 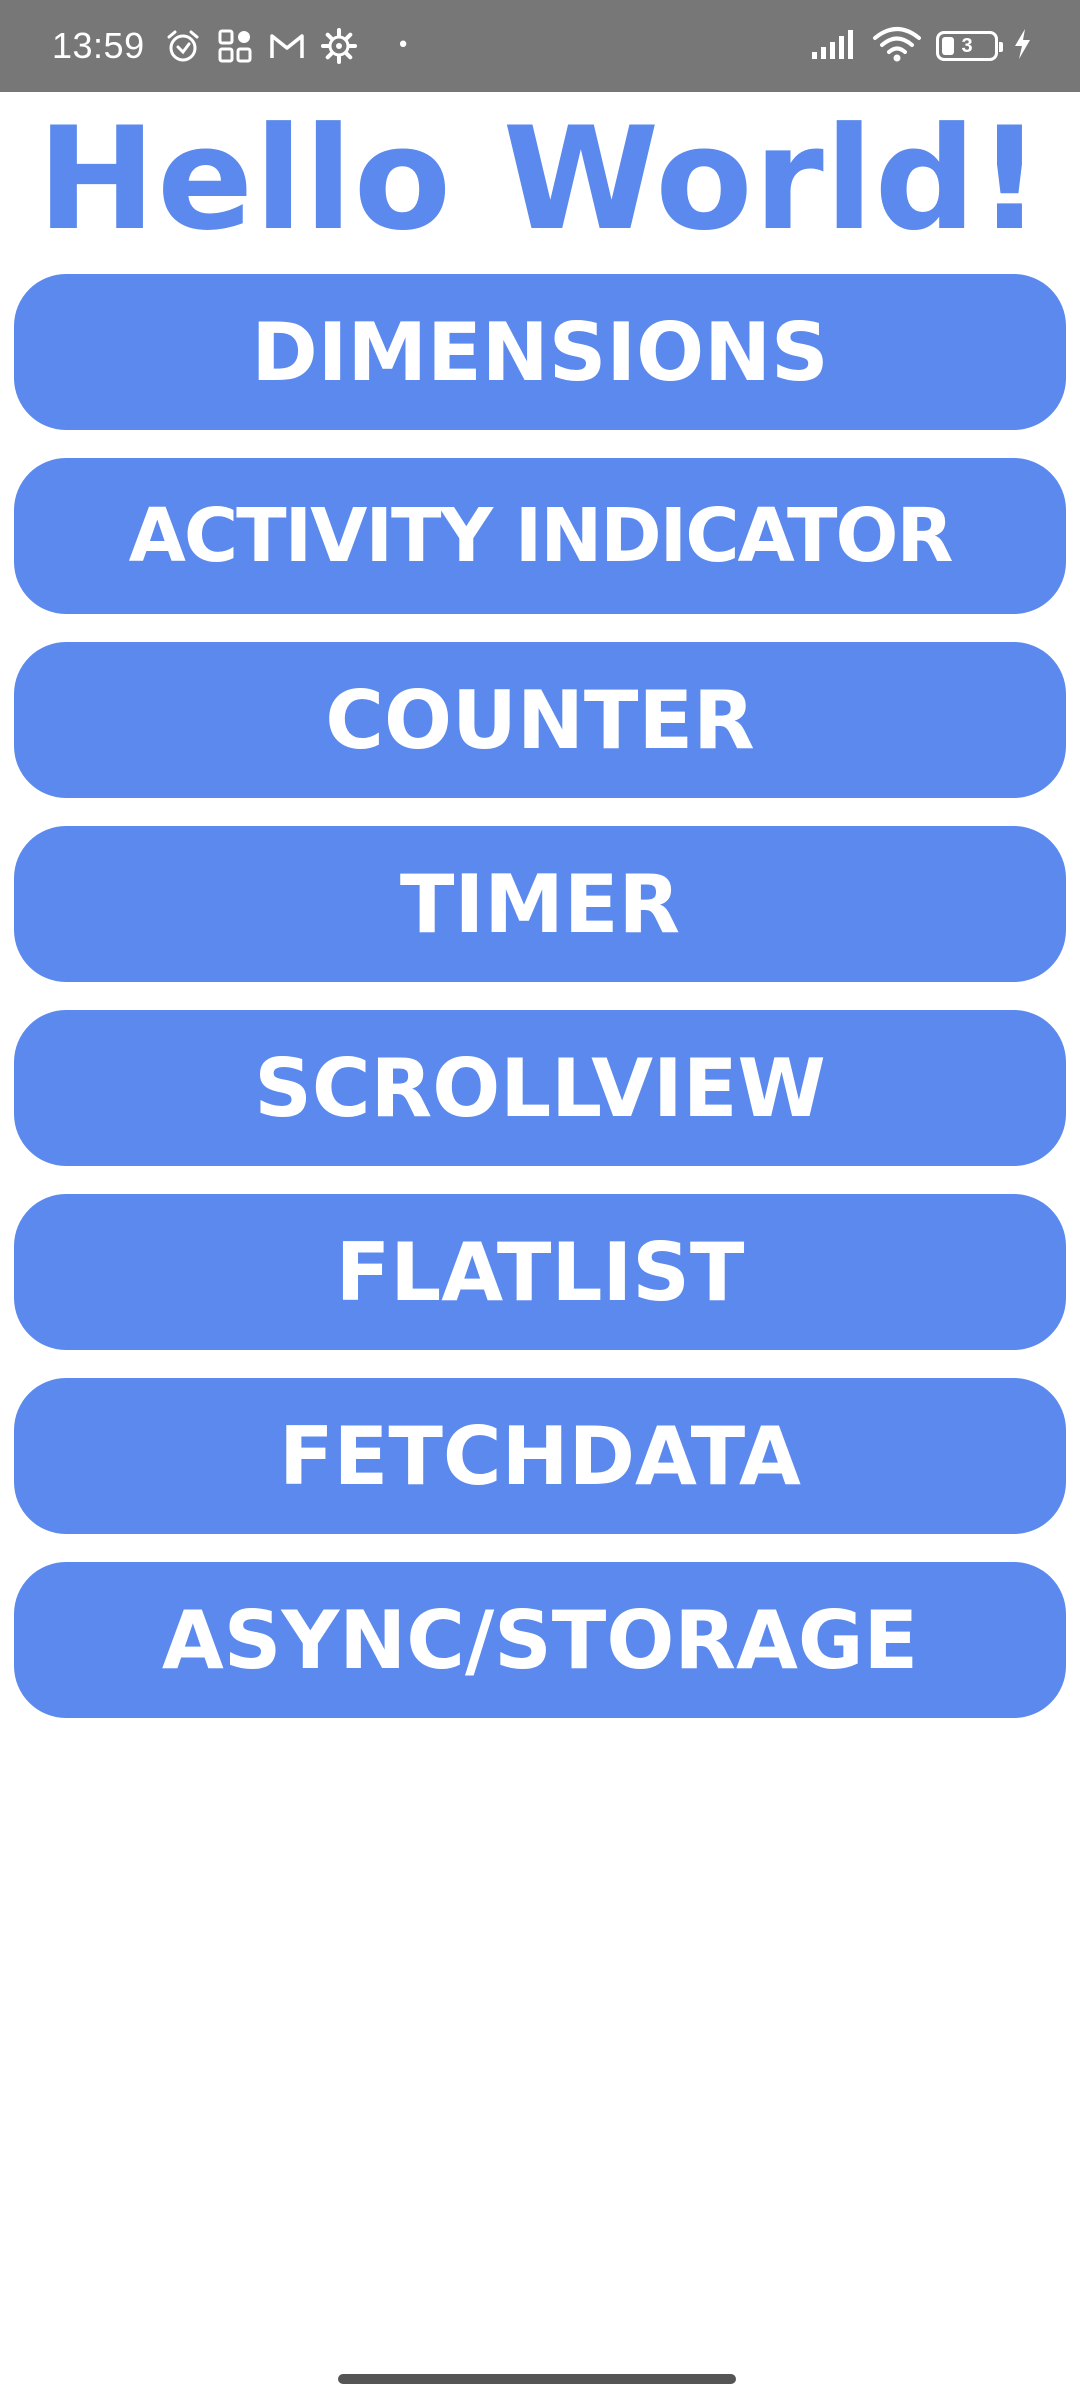 I want to click on dimensions-button: DIMENSIONS, so click(x=540, y=352).